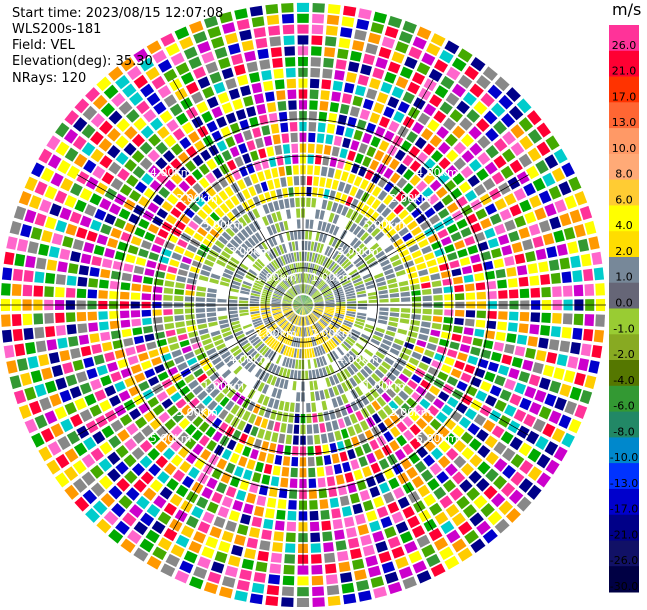 The width and height of the screenshot is (647, 610). Describe the element at coordinates (624, 199) in the screenshot. I see `colorbar-tick-label: 6.0` at that location.